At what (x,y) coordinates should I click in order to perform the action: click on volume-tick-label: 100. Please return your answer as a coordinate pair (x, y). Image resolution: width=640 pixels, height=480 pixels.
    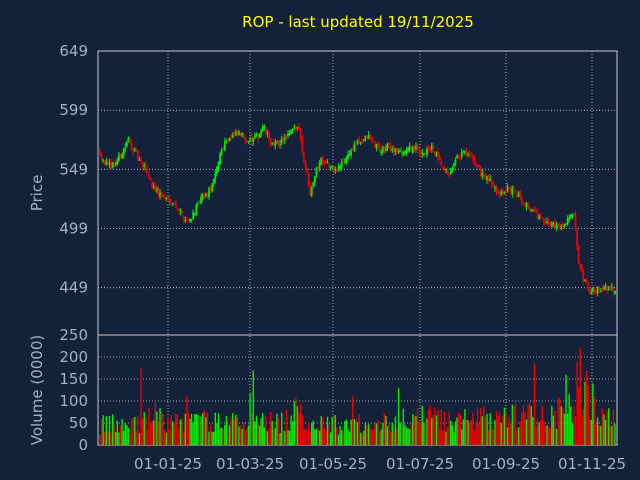
    Looking at the image, I should click on (73, 401).